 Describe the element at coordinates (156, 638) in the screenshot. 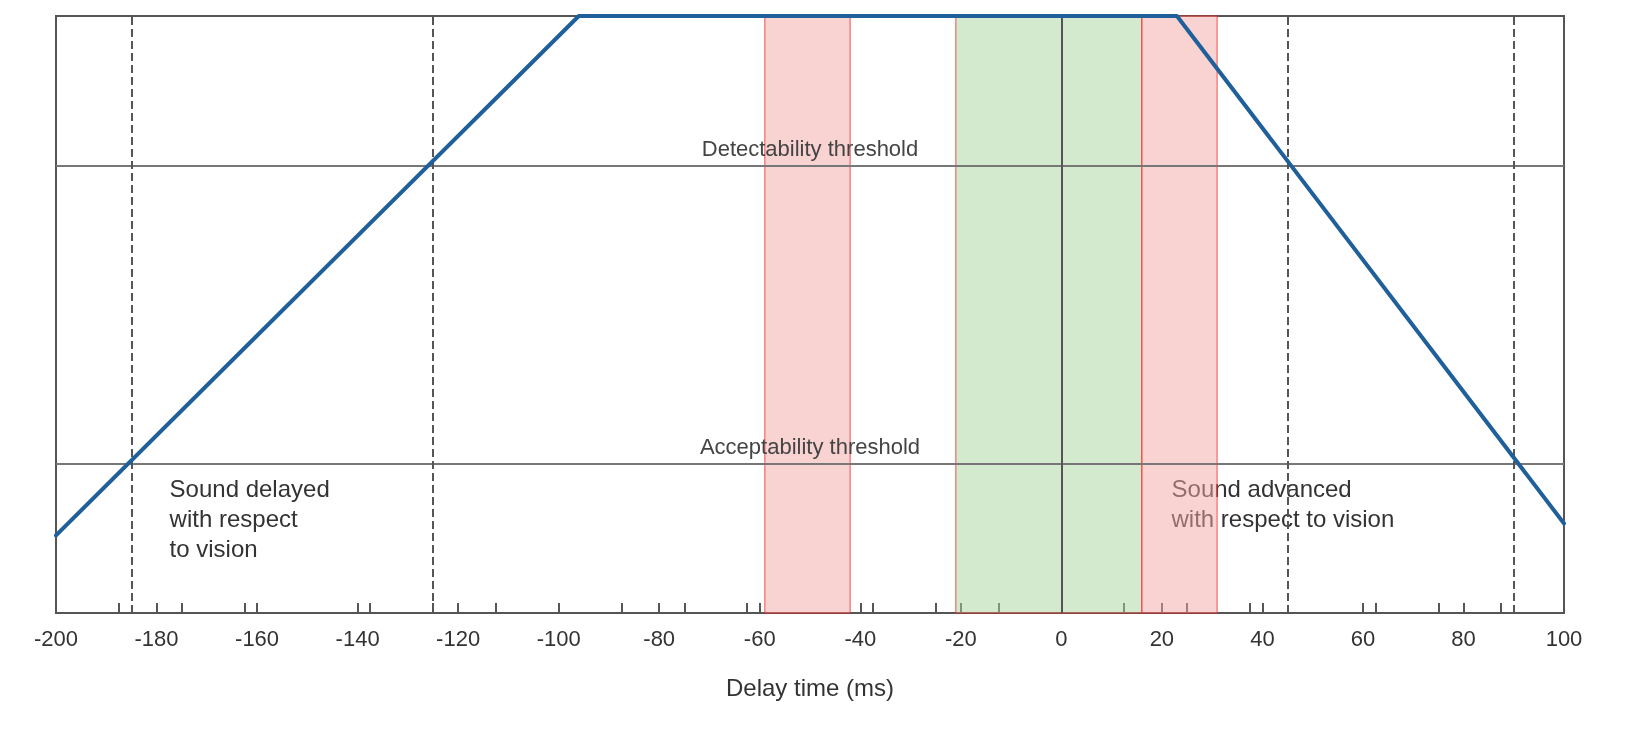

I see `x-tick-label: -180` at that location.